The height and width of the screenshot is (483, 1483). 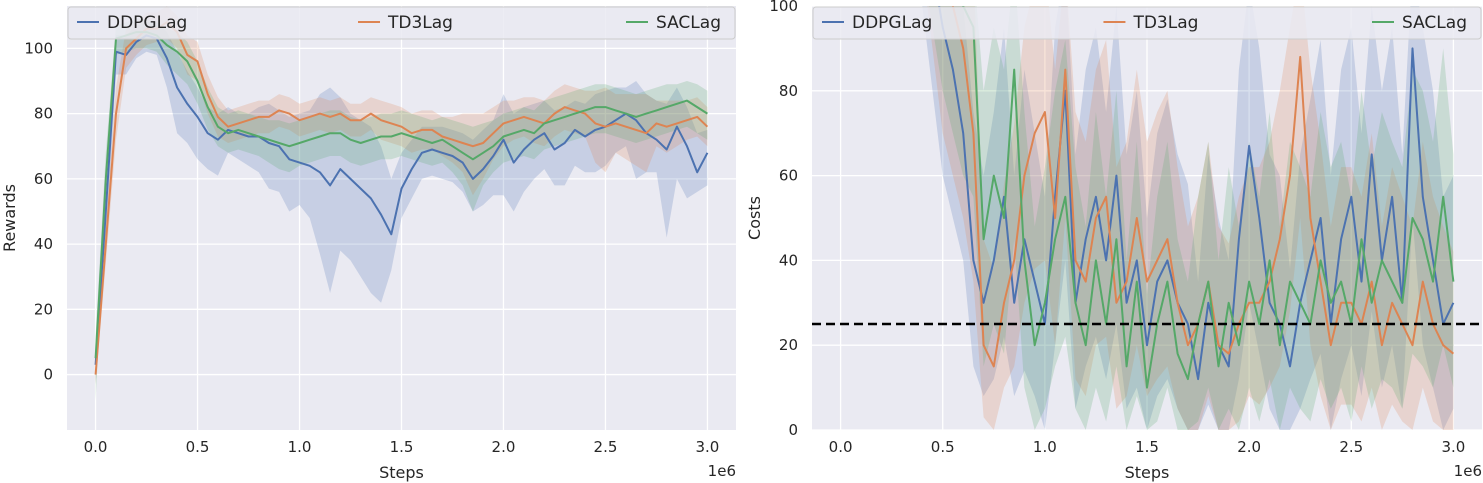 What do you see at coordinates (754, 218) in the screenshot?
I see `y-axis-label: Costs` at bounding box center [754, 218].